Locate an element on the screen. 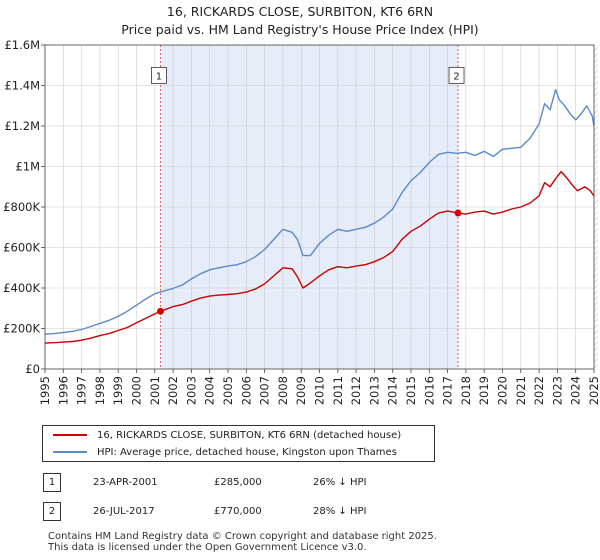 This screenshot has height=560, width=600. x-tick-label: 2012 is located at coordinates (356, 390).